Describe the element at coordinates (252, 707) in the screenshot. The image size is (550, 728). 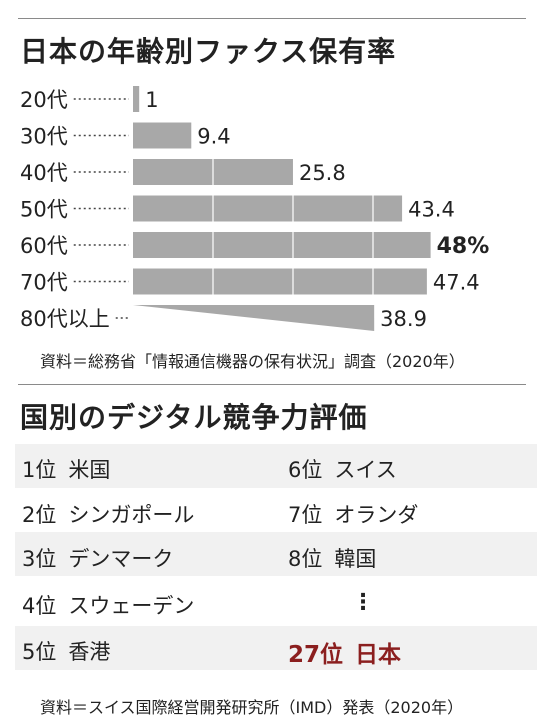
I see `source-note-imd: 資料＝スイス国際経営開発研究所（IMD）発表（2020年）` at that location.